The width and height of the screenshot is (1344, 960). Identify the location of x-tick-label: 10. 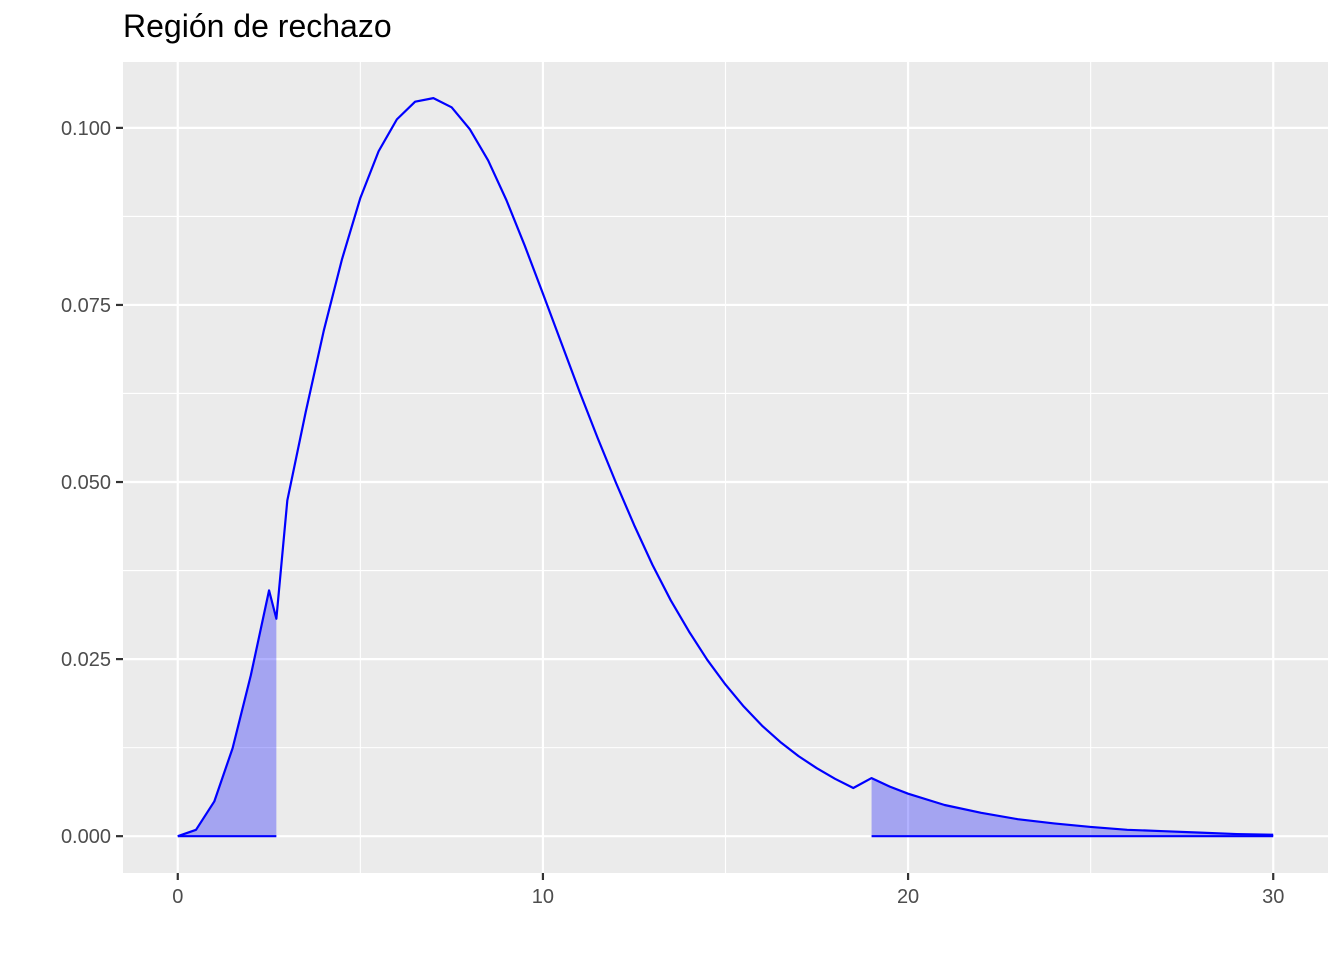
(543, 897).